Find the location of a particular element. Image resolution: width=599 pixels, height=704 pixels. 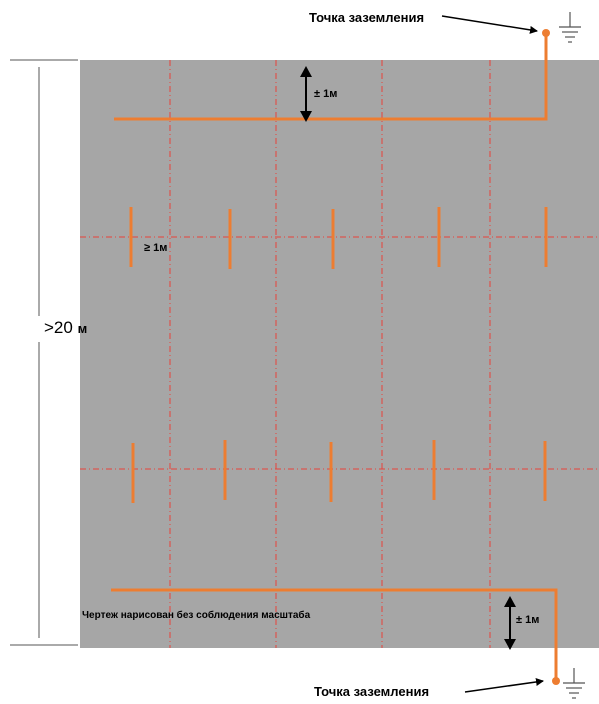

bottom-callout-arrow is located at coordinates (504, 685).